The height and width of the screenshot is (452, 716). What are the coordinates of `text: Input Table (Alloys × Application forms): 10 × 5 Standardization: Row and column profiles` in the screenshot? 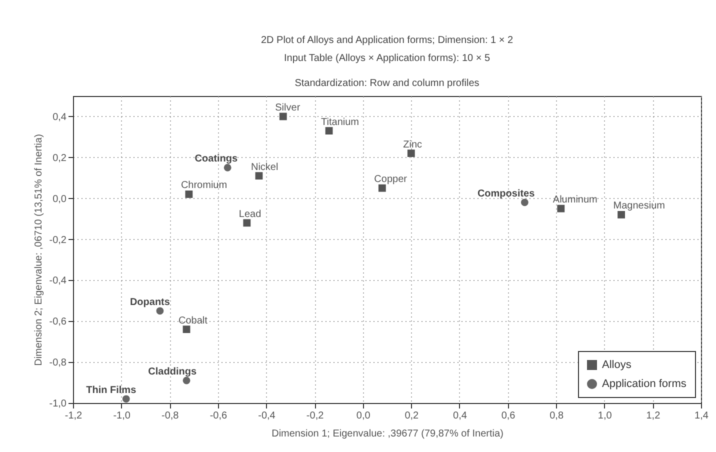 It's located at (387, 71).